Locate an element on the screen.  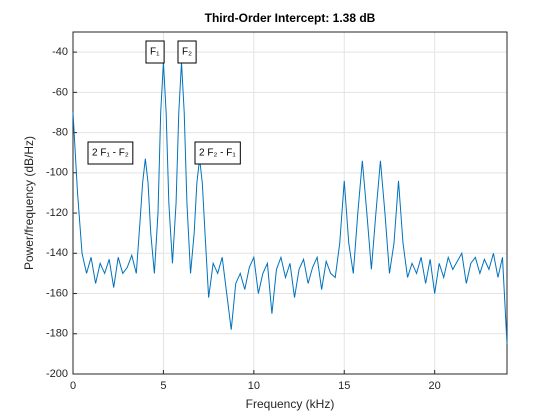
y-tick-label: -100 is located at coordinates (57, 173).